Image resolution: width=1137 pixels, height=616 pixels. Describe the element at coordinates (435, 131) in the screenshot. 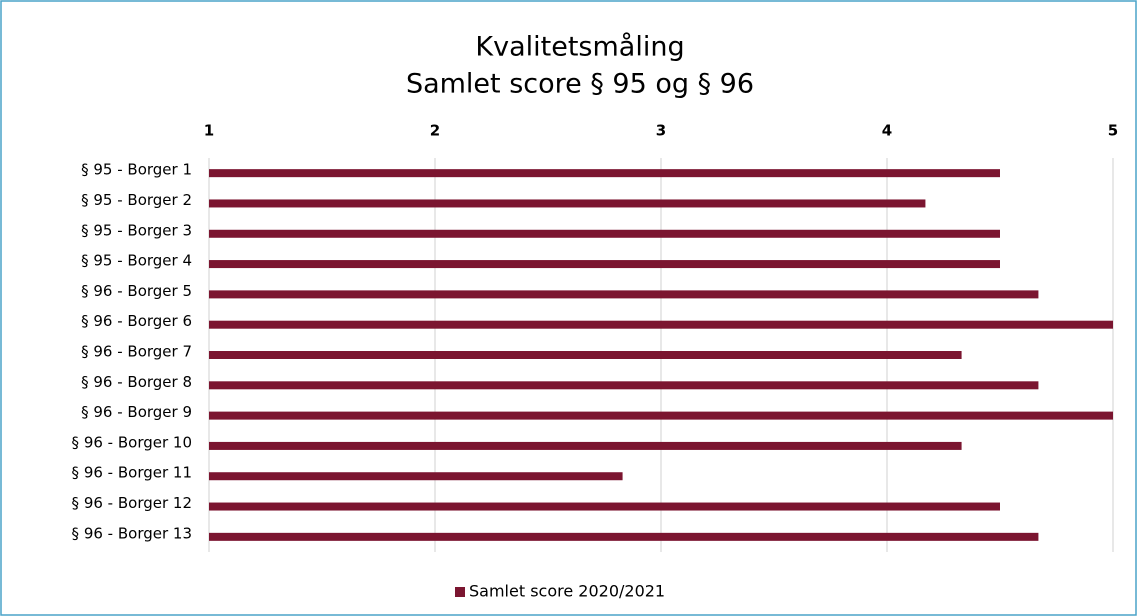

I see `x-tick-label: 2` at that location.